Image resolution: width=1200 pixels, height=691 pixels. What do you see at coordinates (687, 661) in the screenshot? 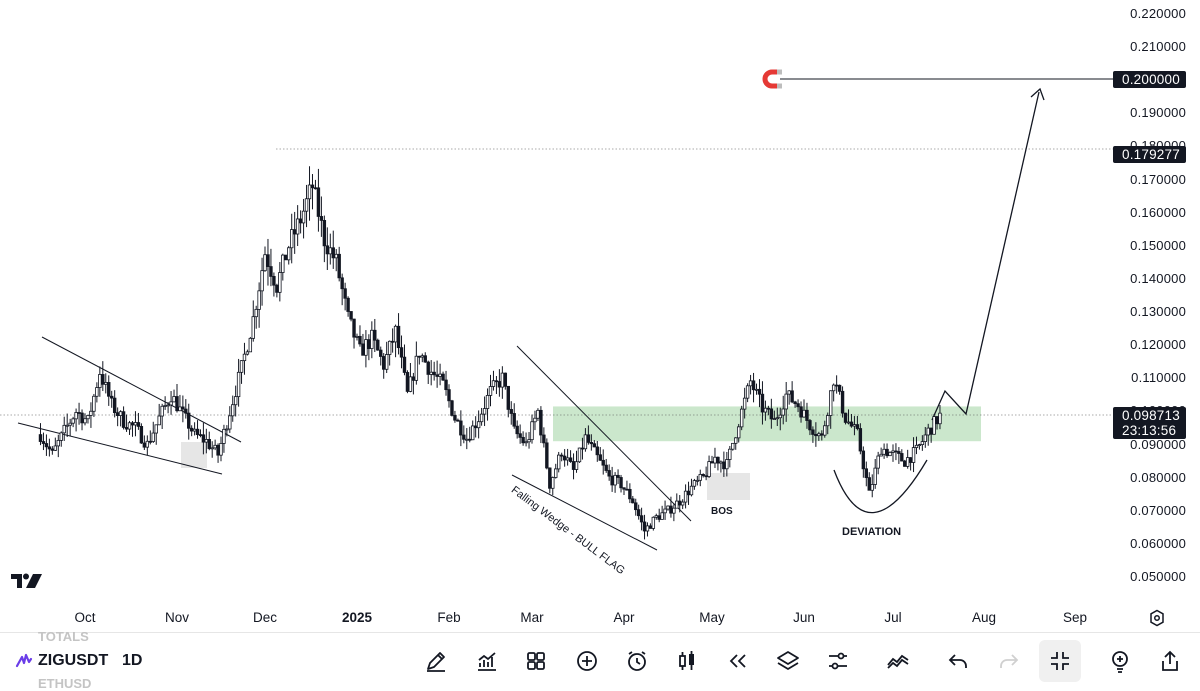
I see `chart-type-button` at bounding box center [687, 661].